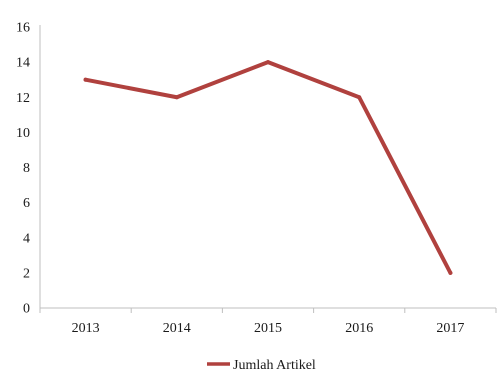 The height and width of the screenshot is (379, 498). I want to click on y-tick-label: 12, so click(23, 98).